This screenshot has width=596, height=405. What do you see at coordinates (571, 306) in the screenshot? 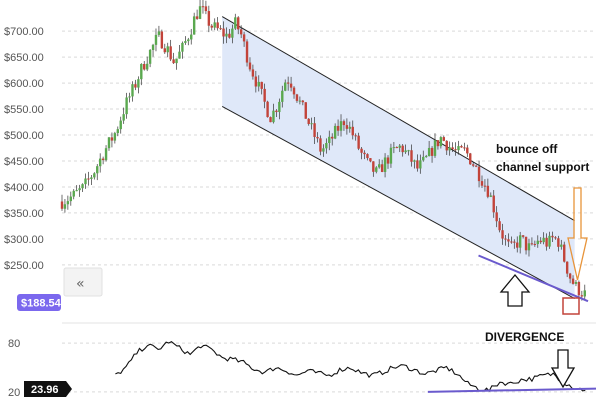
I see `bounce-marker-box` at bounding box center [571, 306].